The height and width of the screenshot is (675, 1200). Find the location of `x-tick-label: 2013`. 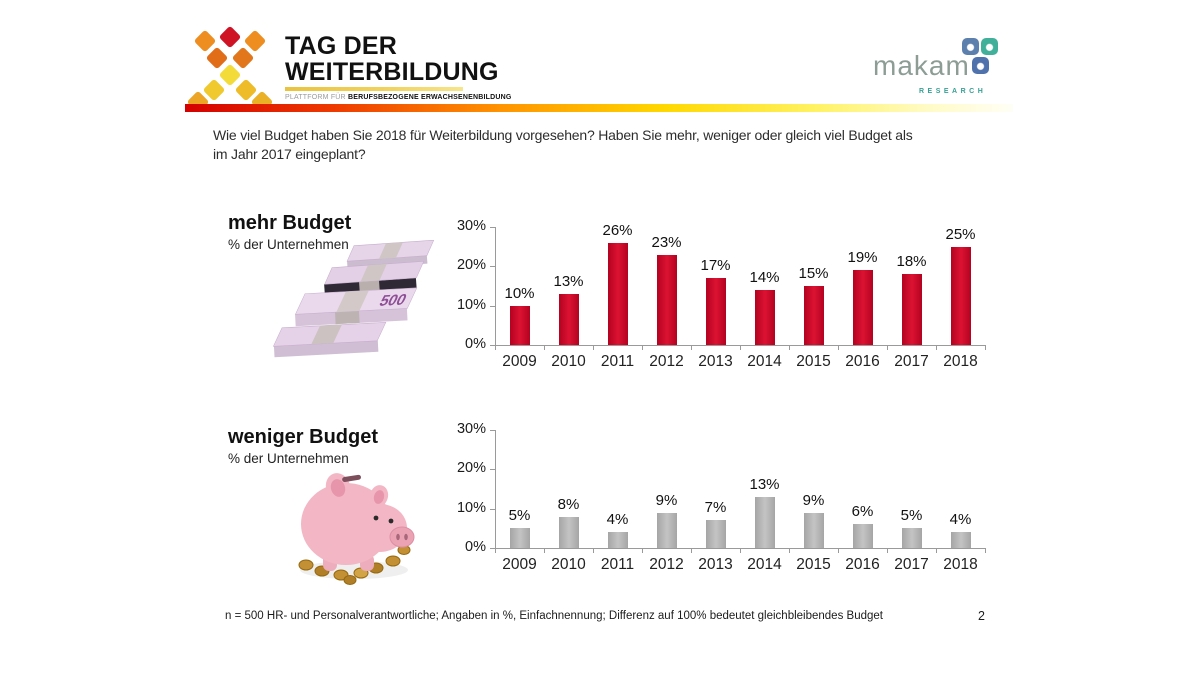

x-tick-label: 2013 is located at coordinates (715, 361).